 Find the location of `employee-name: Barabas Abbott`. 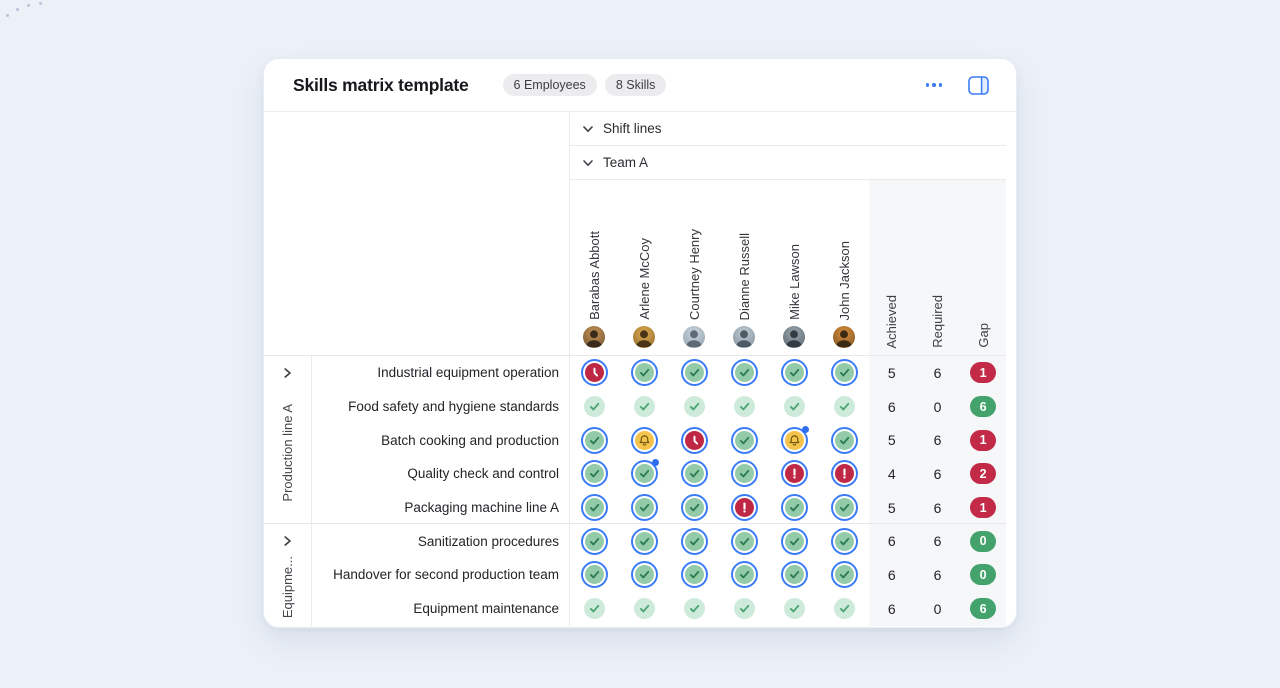

employee-name: Barabas Abbott is located at coordinates (594, 275).